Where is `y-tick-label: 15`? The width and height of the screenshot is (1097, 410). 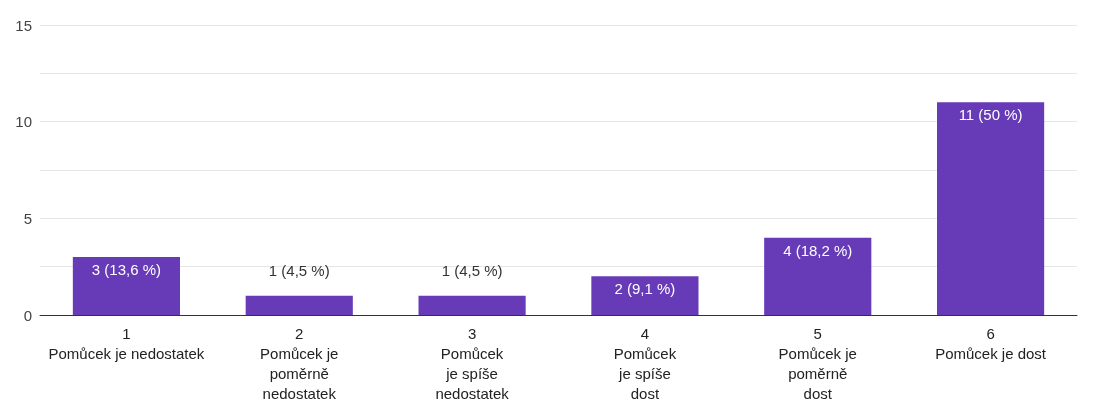
y-tick-label: 15 is located at coordinates (23, 25).